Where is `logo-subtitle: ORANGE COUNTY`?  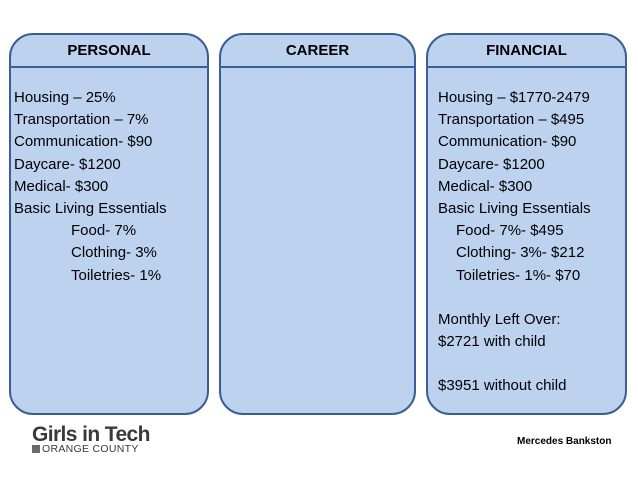 logo-subtitle: ORANGE COUNTY is located at coordinates (90, 449).